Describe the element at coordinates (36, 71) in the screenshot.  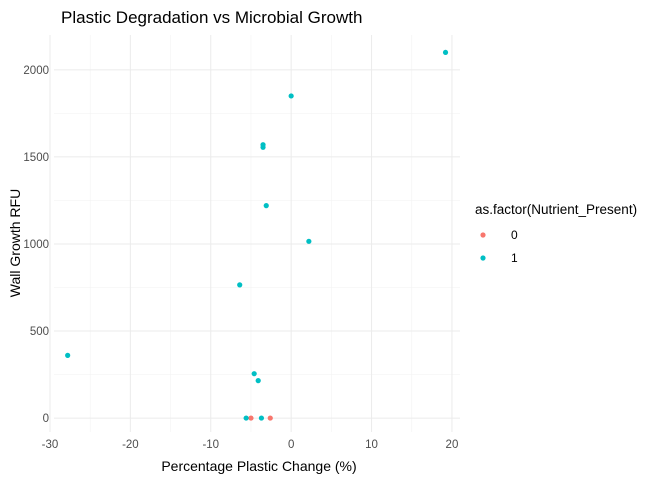
I see `y-tick-label: 2000` at that location.